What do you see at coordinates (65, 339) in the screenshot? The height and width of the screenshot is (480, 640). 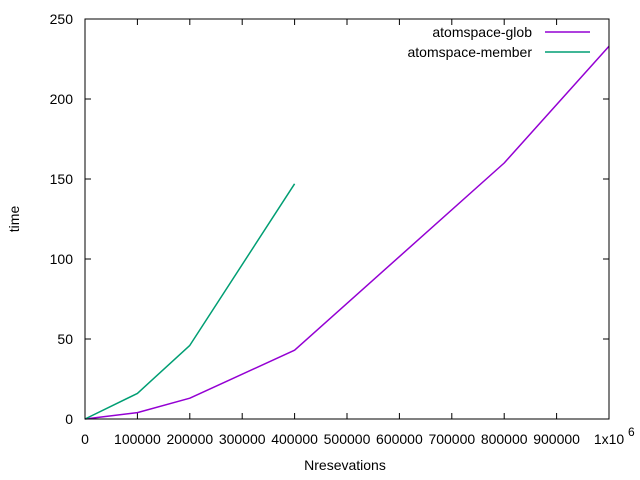 I see `y-tick-label: 50` at bounding box center [65, 339].